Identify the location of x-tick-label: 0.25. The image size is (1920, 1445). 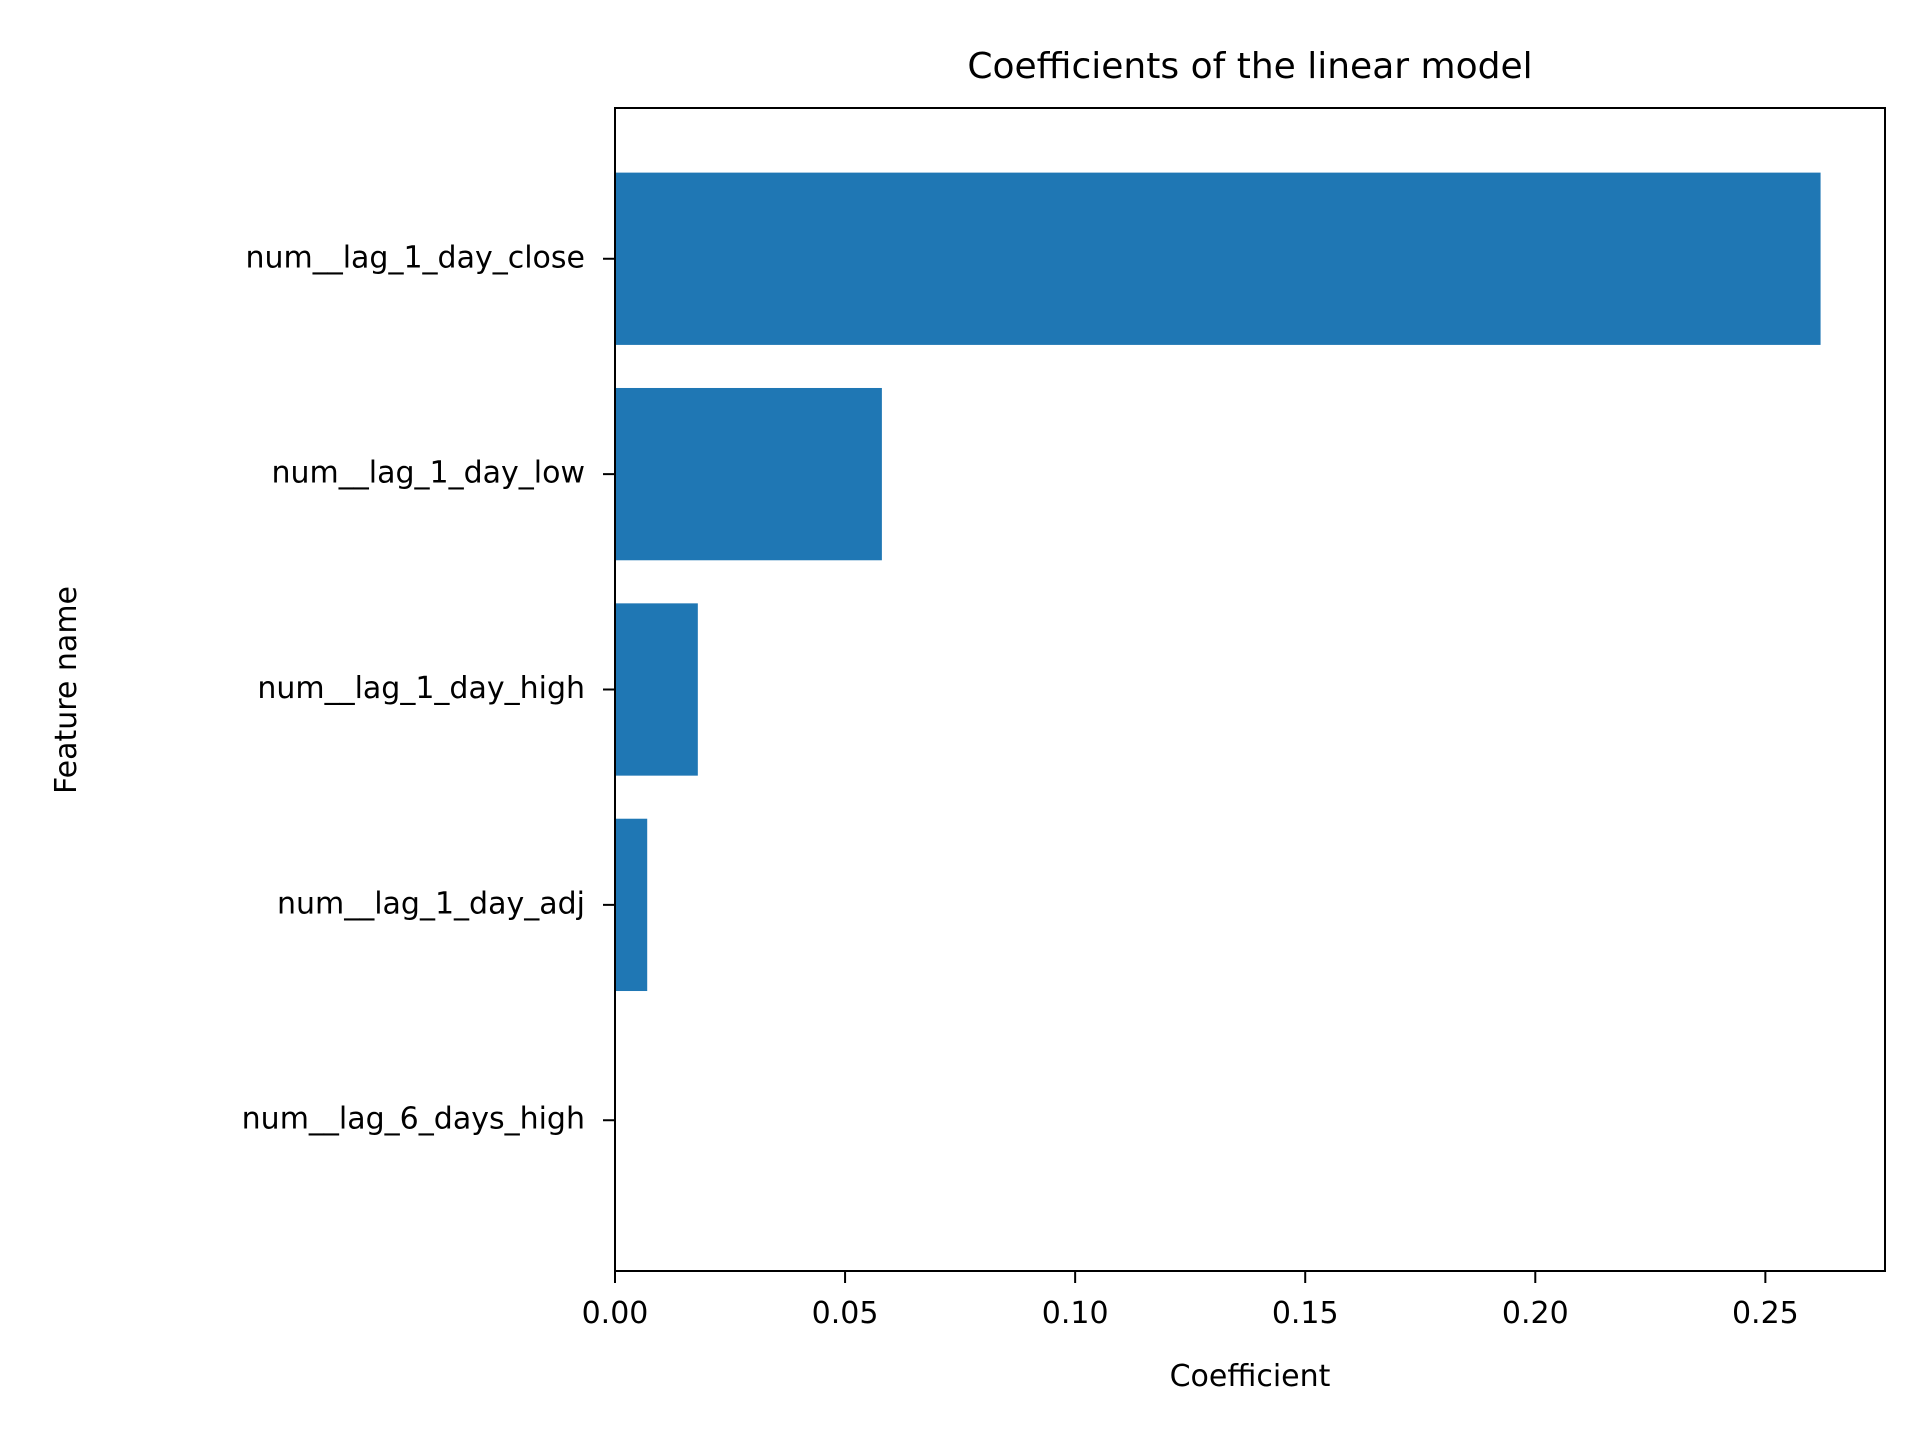
(1765, 1313).